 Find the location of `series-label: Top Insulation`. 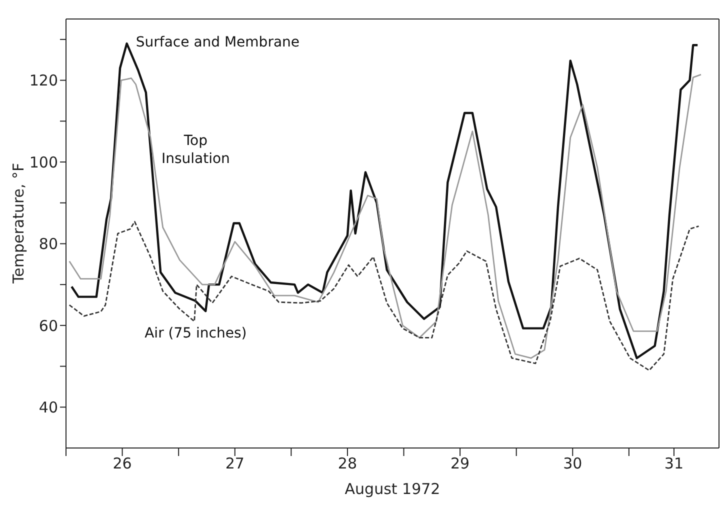

series-label: Top Insulation is located at coordinates (195, 149).